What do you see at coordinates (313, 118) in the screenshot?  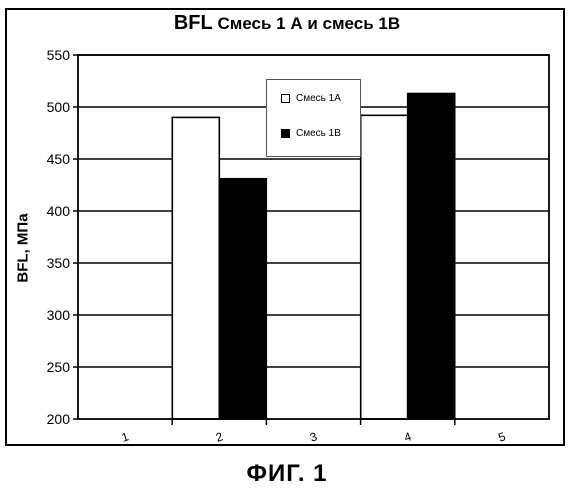 I see `legend: Смесь 1А Смесь 1В` at bounding box center [313, 118].